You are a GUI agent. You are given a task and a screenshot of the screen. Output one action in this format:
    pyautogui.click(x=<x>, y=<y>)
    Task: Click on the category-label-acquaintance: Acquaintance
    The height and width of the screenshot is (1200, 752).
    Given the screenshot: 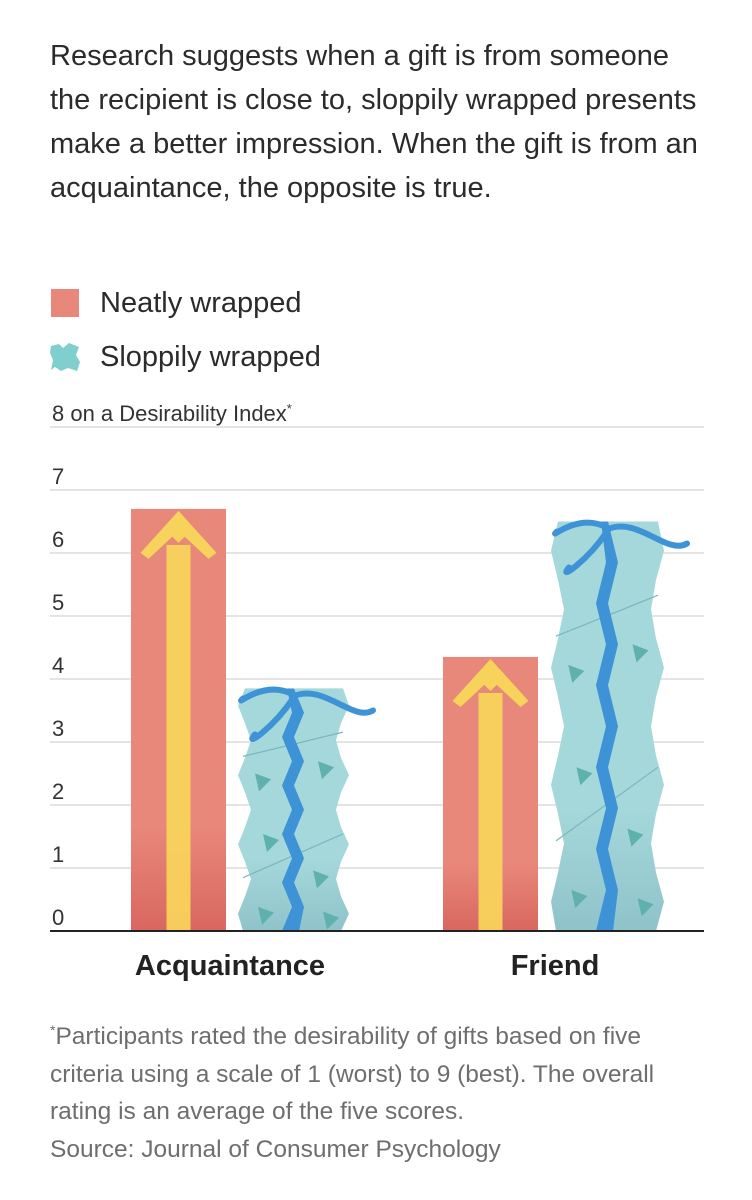 What is the action you would take?
    pyautogui.click(x=230, y=966)
    